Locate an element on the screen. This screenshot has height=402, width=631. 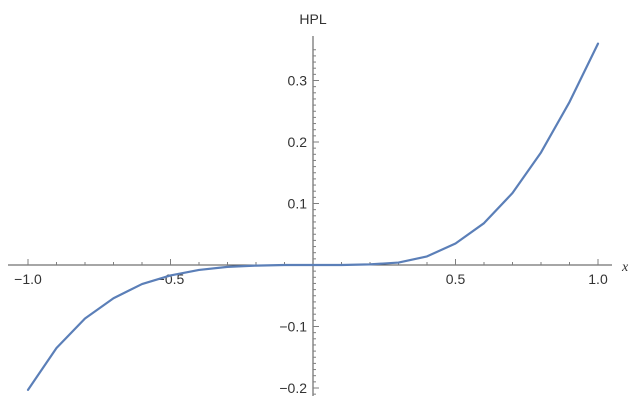
x-tick-label: 0.5 is located at coordinates (456, 279).